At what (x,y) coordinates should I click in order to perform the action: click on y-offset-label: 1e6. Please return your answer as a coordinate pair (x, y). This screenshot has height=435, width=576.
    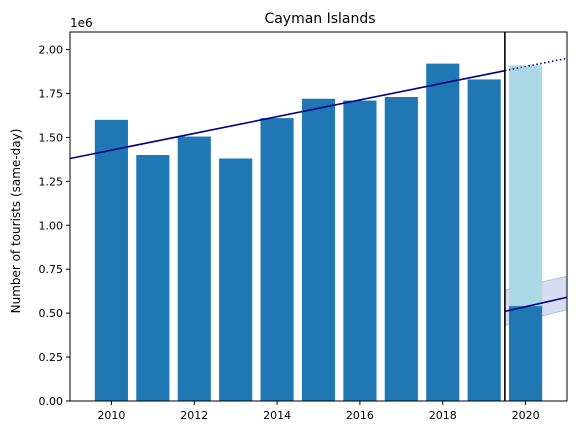
    Looking at the image, I should click on (81, 23).